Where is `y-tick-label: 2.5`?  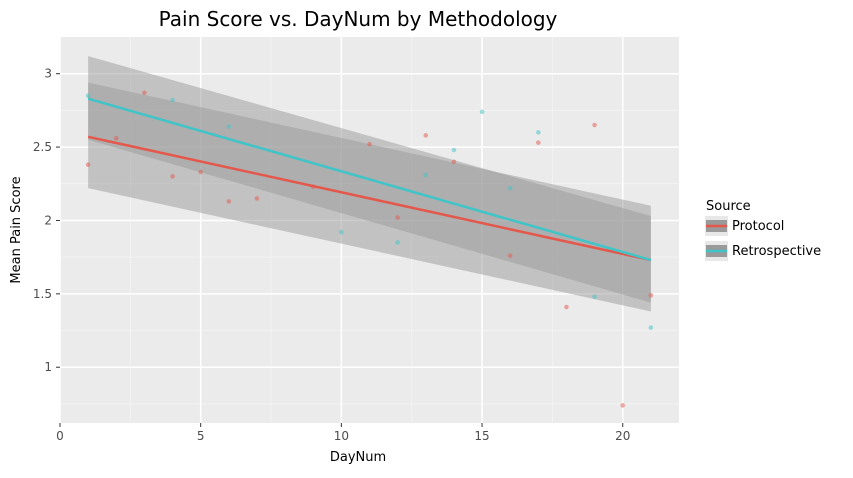
y-tick-label: 2.5 is located at coordinates (42, 147).